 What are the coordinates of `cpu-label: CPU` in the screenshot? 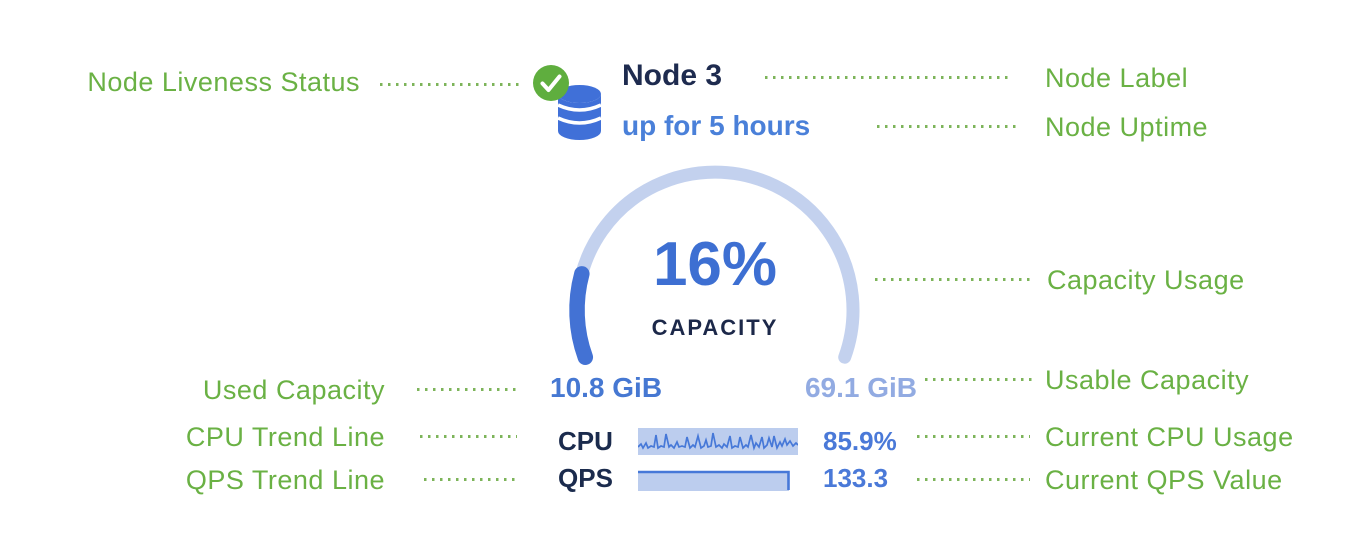 It's located at (585, 441).